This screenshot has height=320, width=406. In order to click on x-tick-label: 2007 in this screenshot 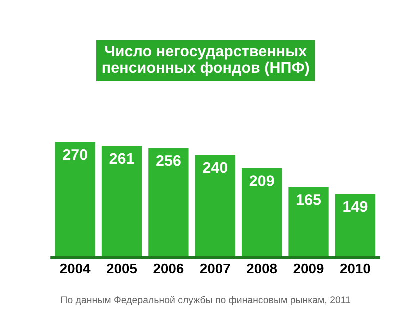, I will do `click(215, 269)`.